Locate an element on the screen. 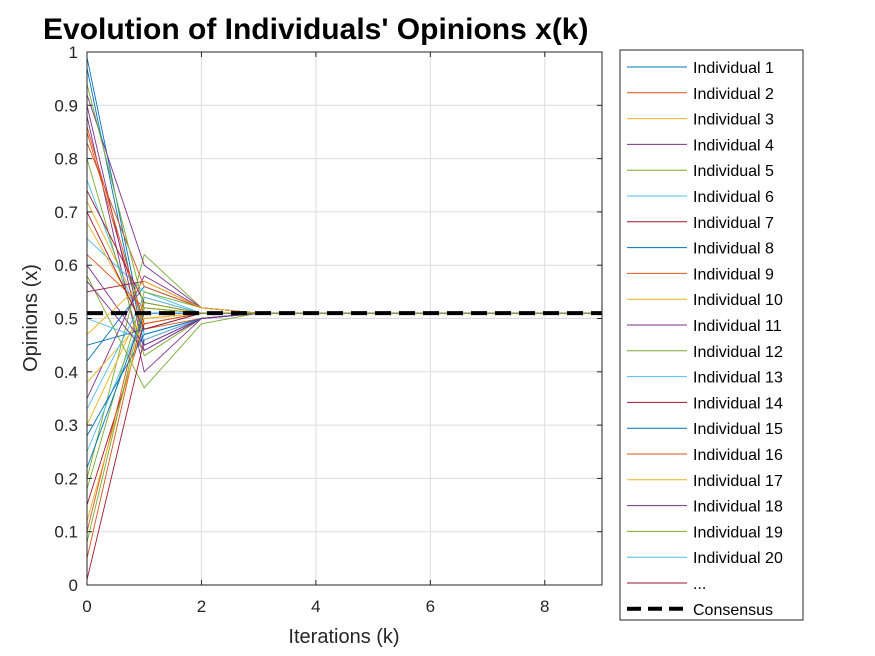 The image size is (875, 656). y-tick-label: 0.3 is located at coordinates (66, 425).